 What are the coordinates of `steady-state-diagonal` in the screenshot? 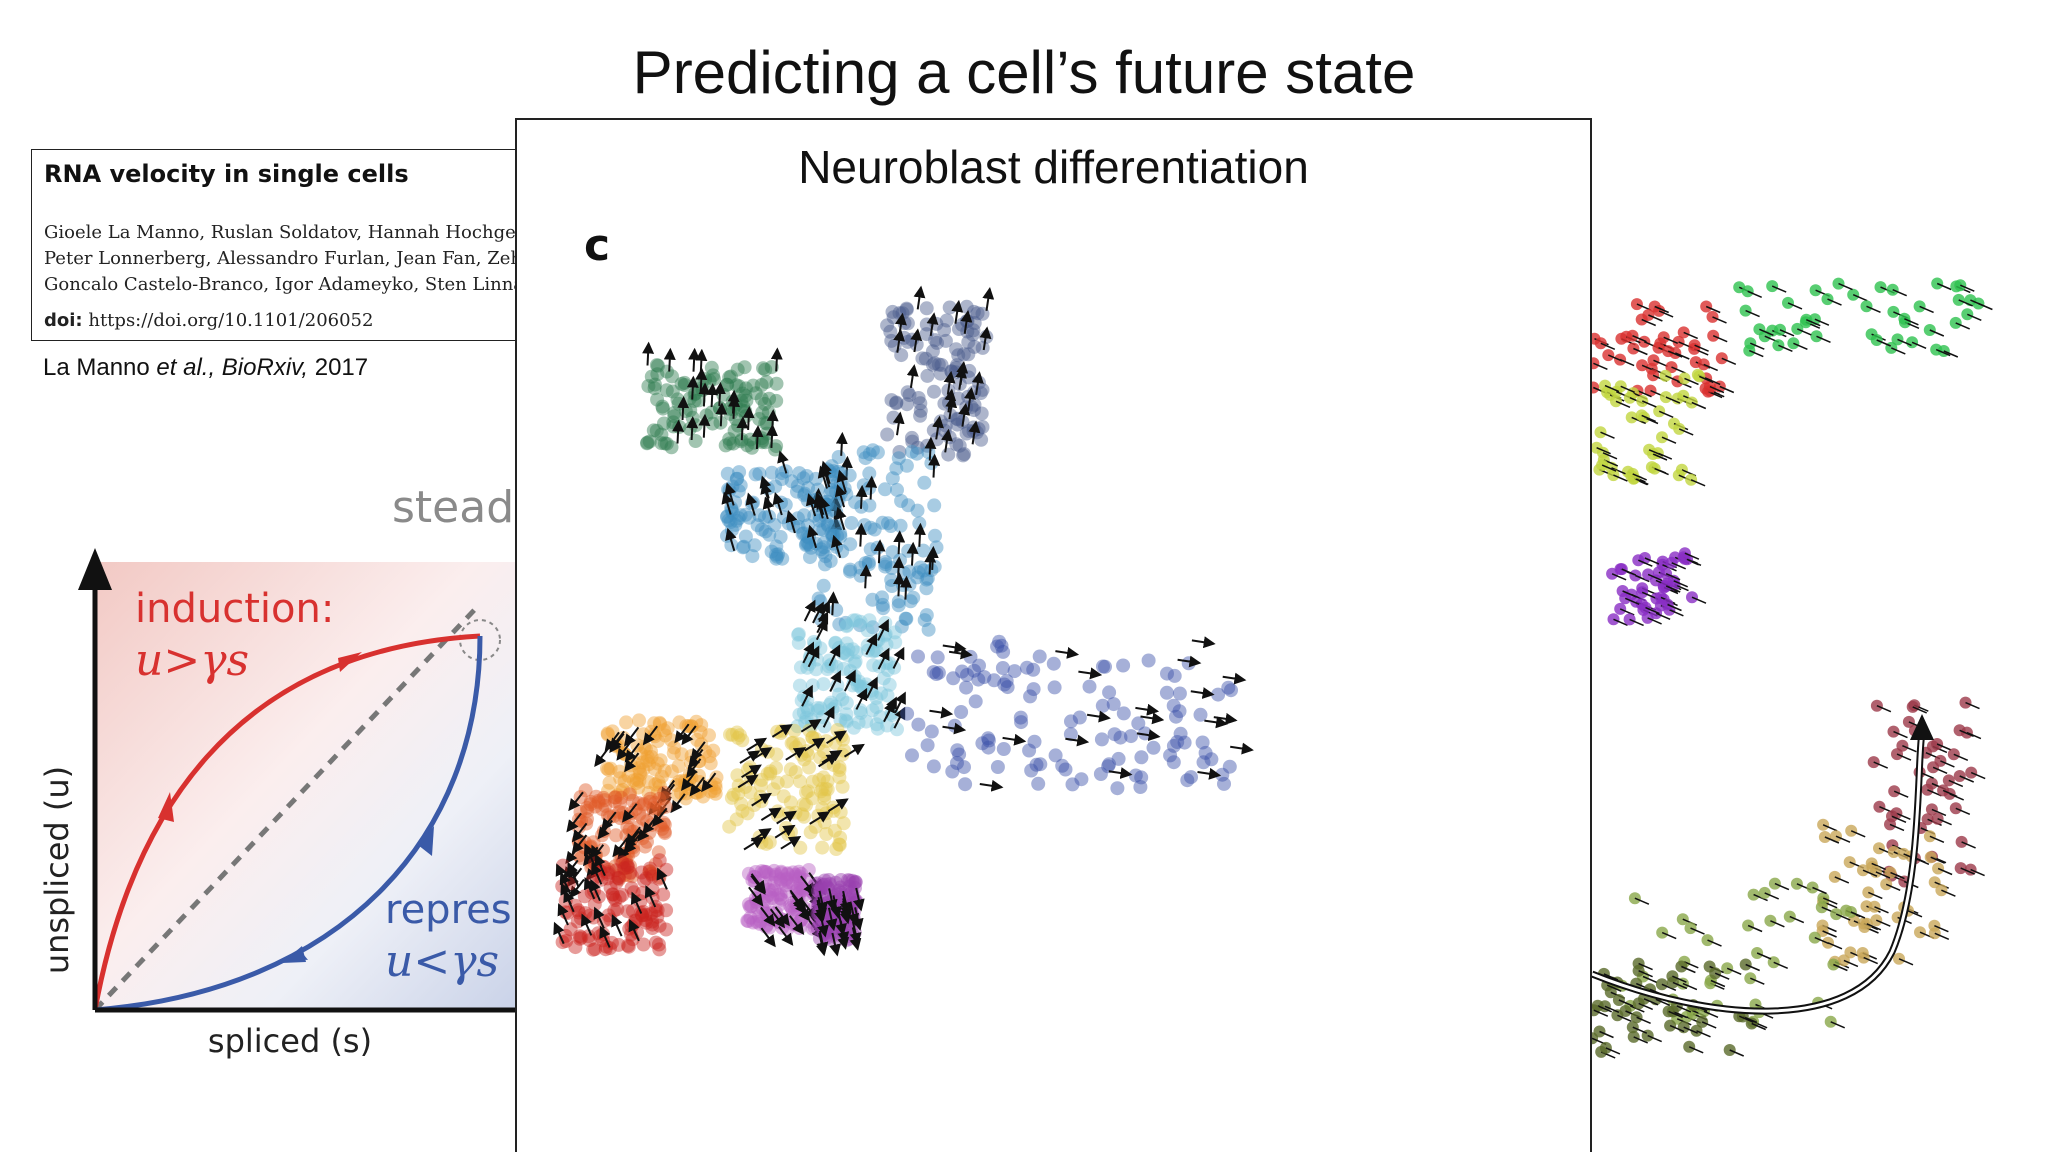 It's located at (287, 807).